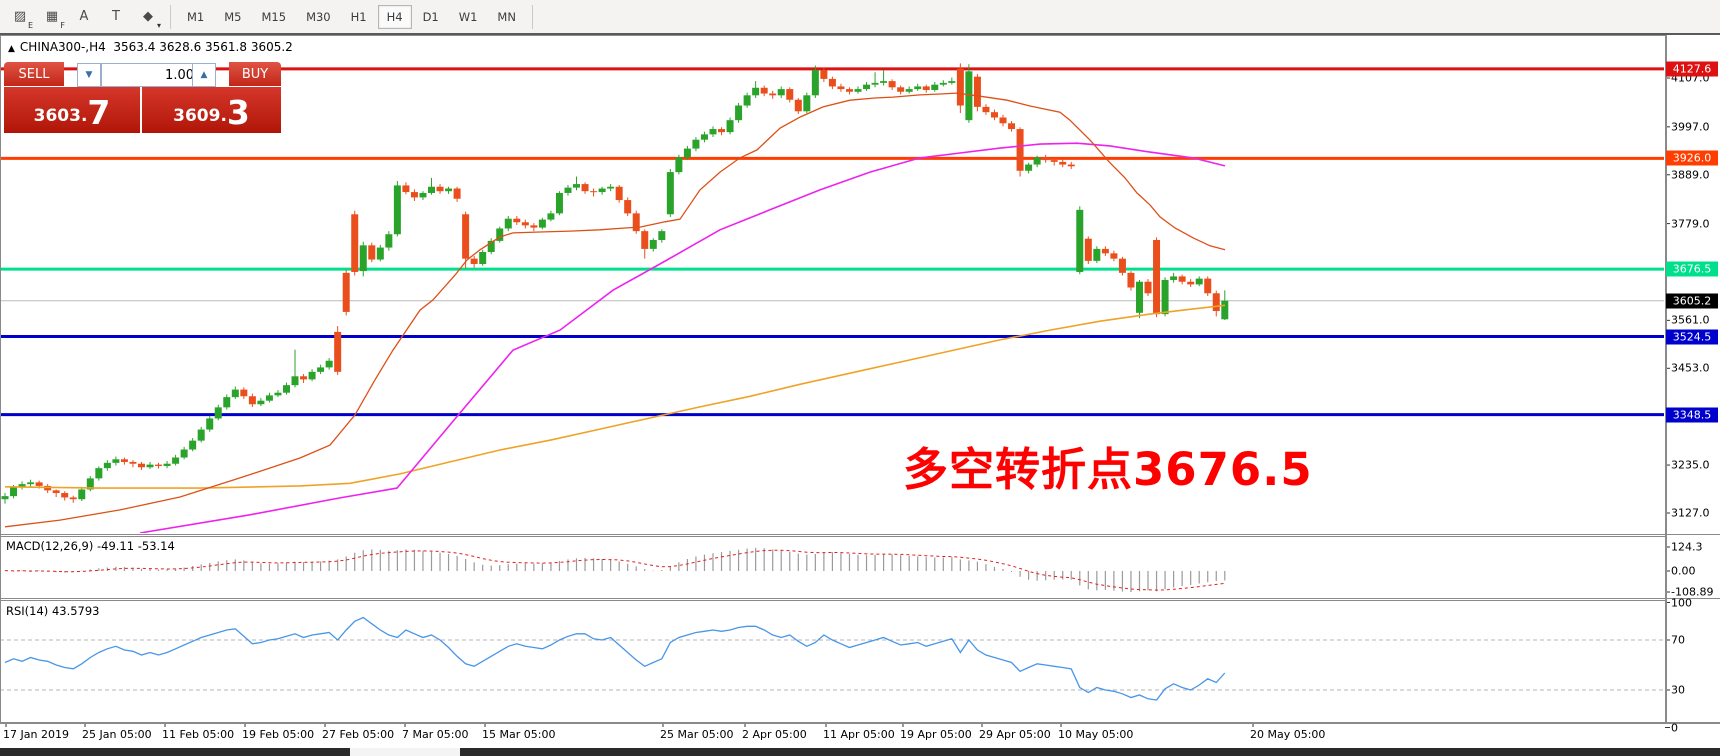 This screenshot has width=1720, height=756. What do you see at coordinates (860, 752) in the screenshot?
I see `horizontal-scrollbar` at bounding box center [860, 752].